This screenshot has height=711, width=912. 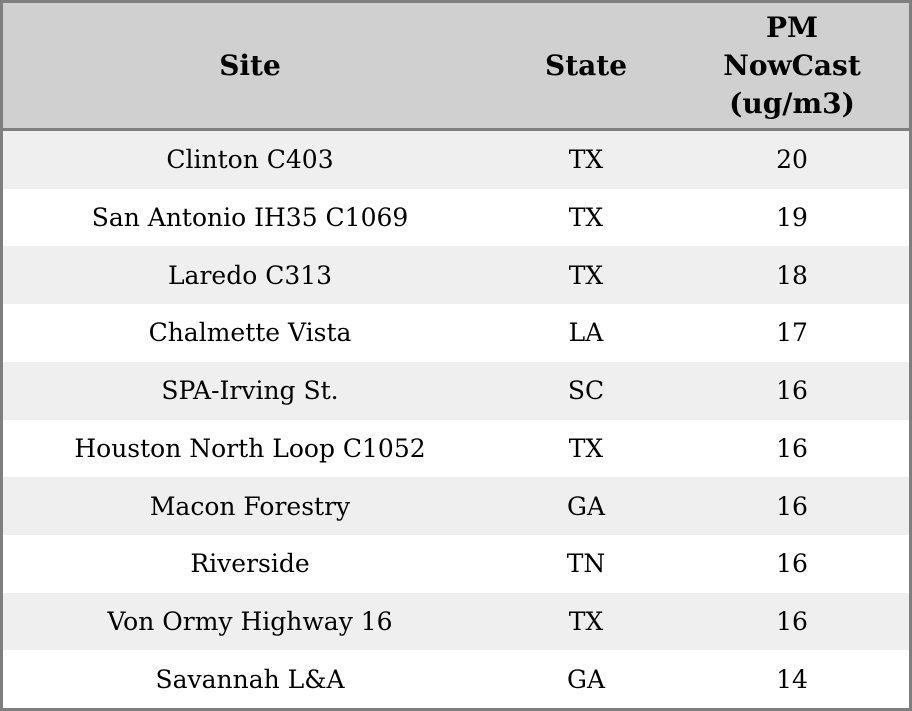 I want to click on column-header-state: State, so click(x=586, y=65).